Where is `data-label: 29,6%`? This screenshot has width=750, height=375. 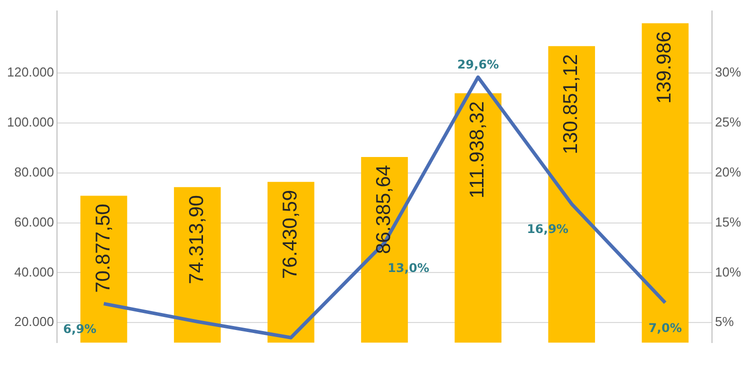 data-label: 29,6% is located at coordinates (478, 64).